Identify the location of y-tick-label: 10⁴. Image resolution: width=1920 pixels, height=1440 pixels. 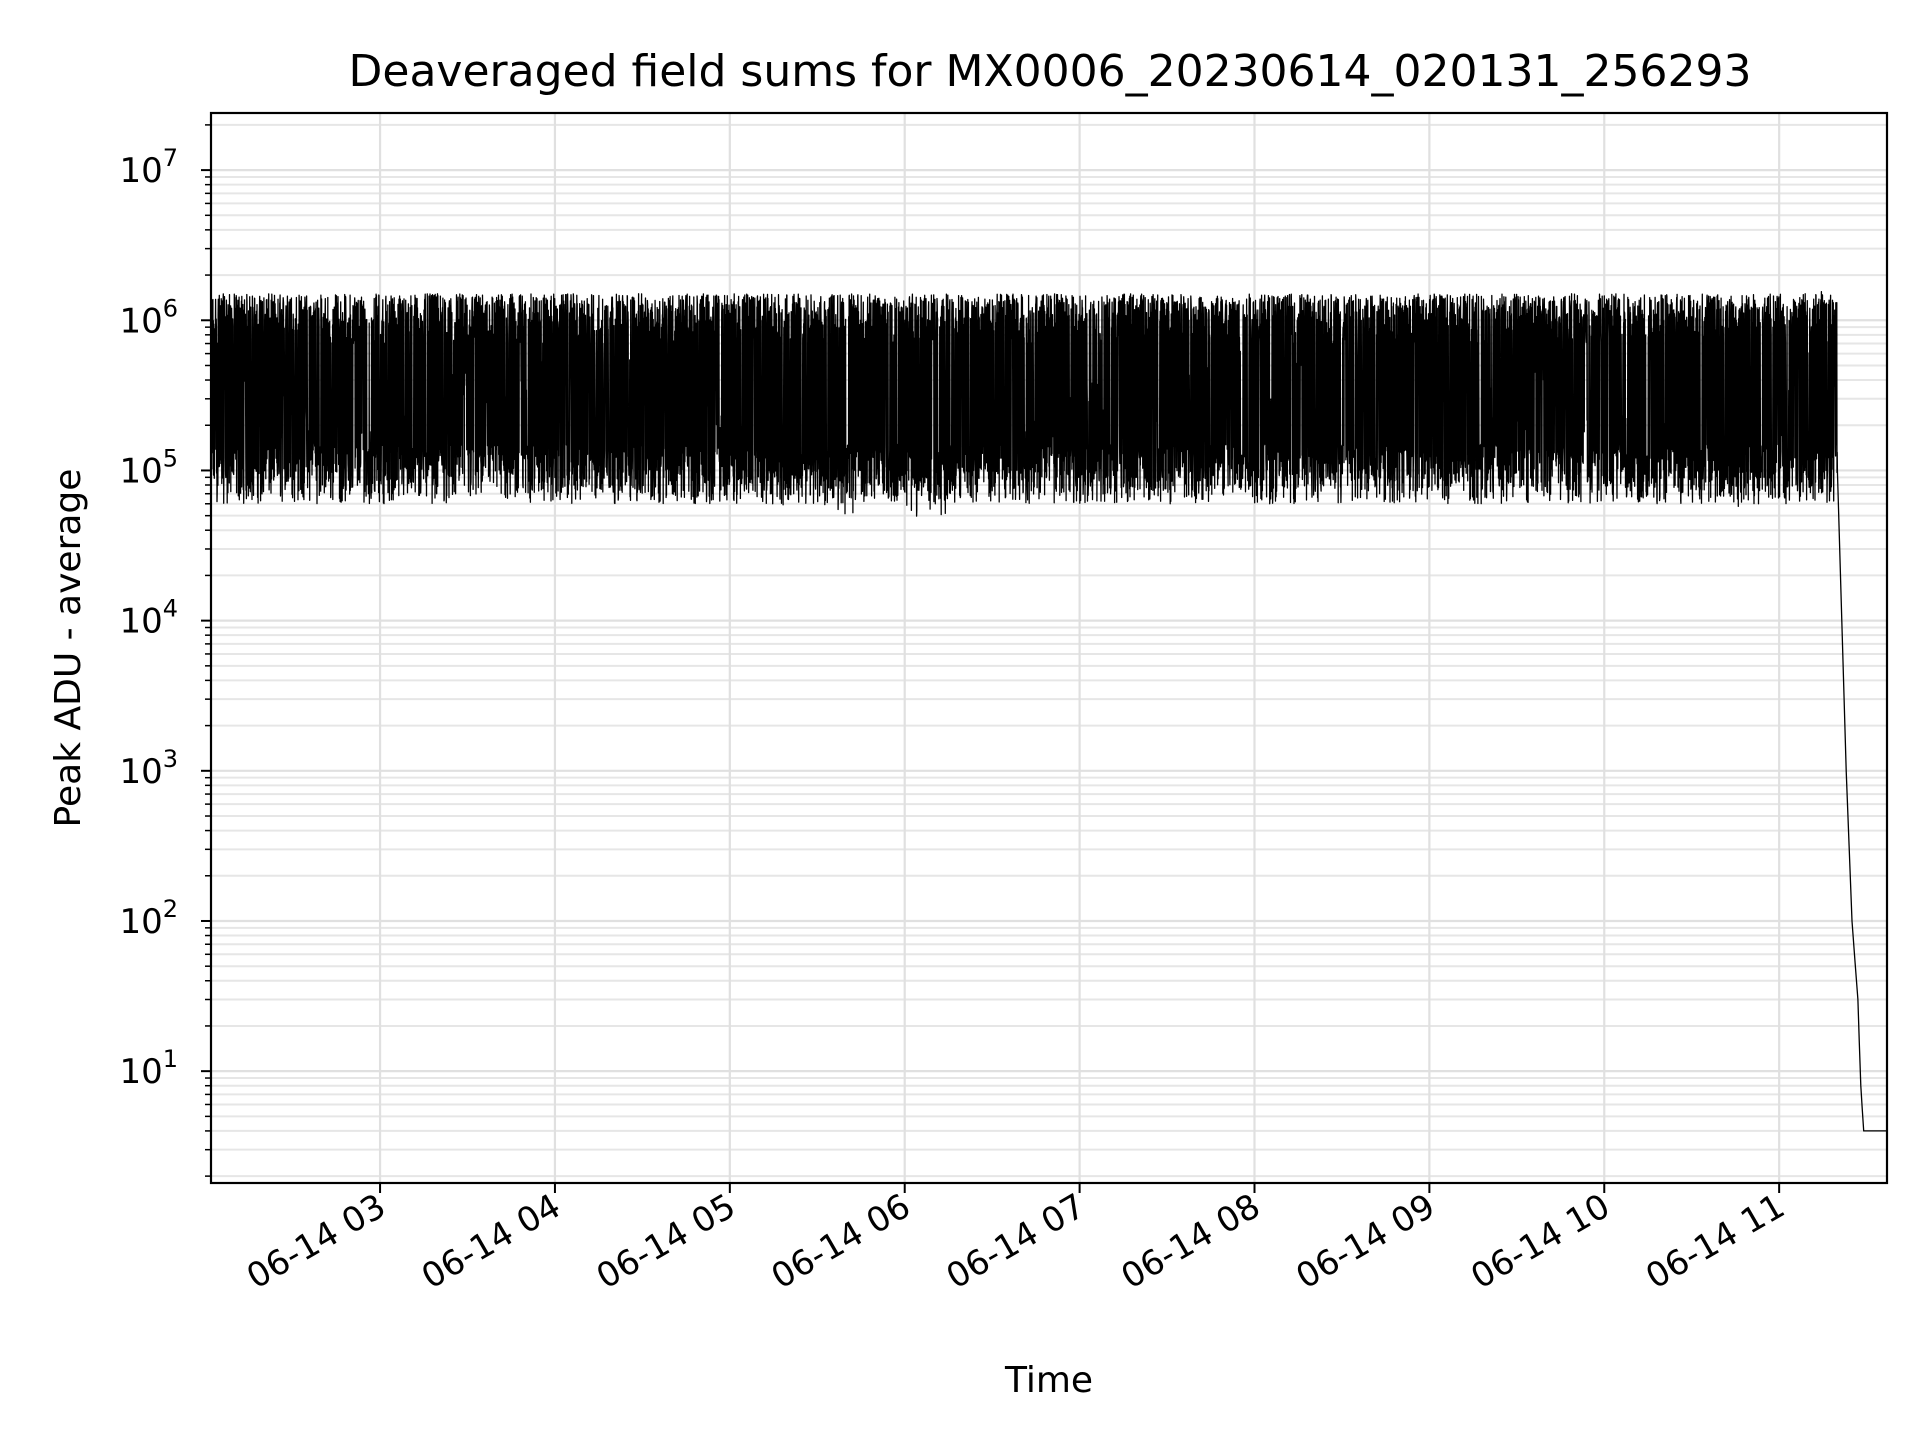
(148, 618).